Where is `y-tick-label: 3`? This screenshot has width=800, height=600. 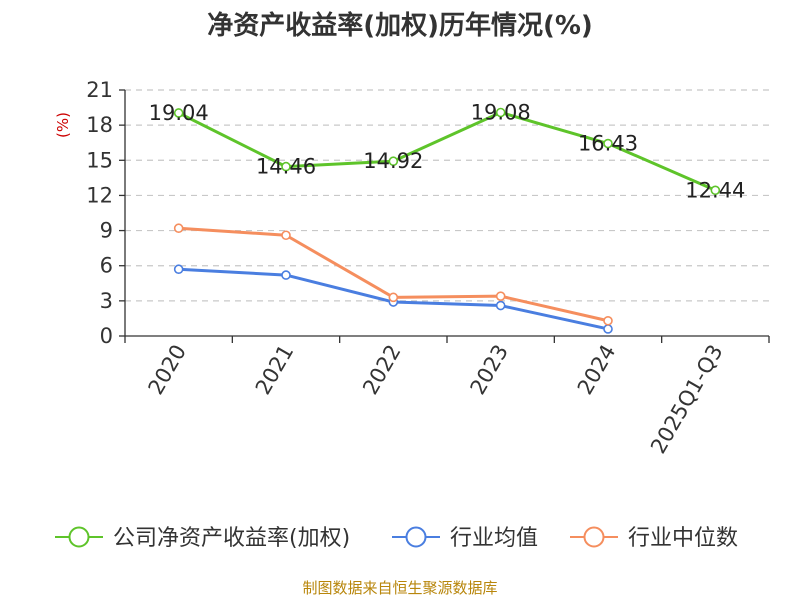 y-tick-label: 3 is located at coordinates (106, 301).